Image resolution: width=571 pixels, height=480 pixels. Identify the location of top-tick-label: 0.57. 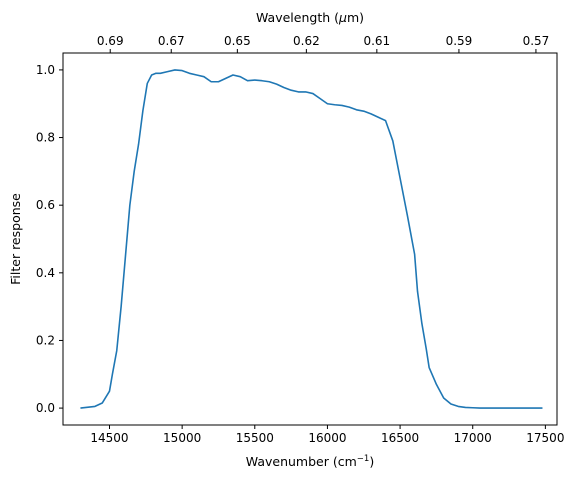
(536, 41).